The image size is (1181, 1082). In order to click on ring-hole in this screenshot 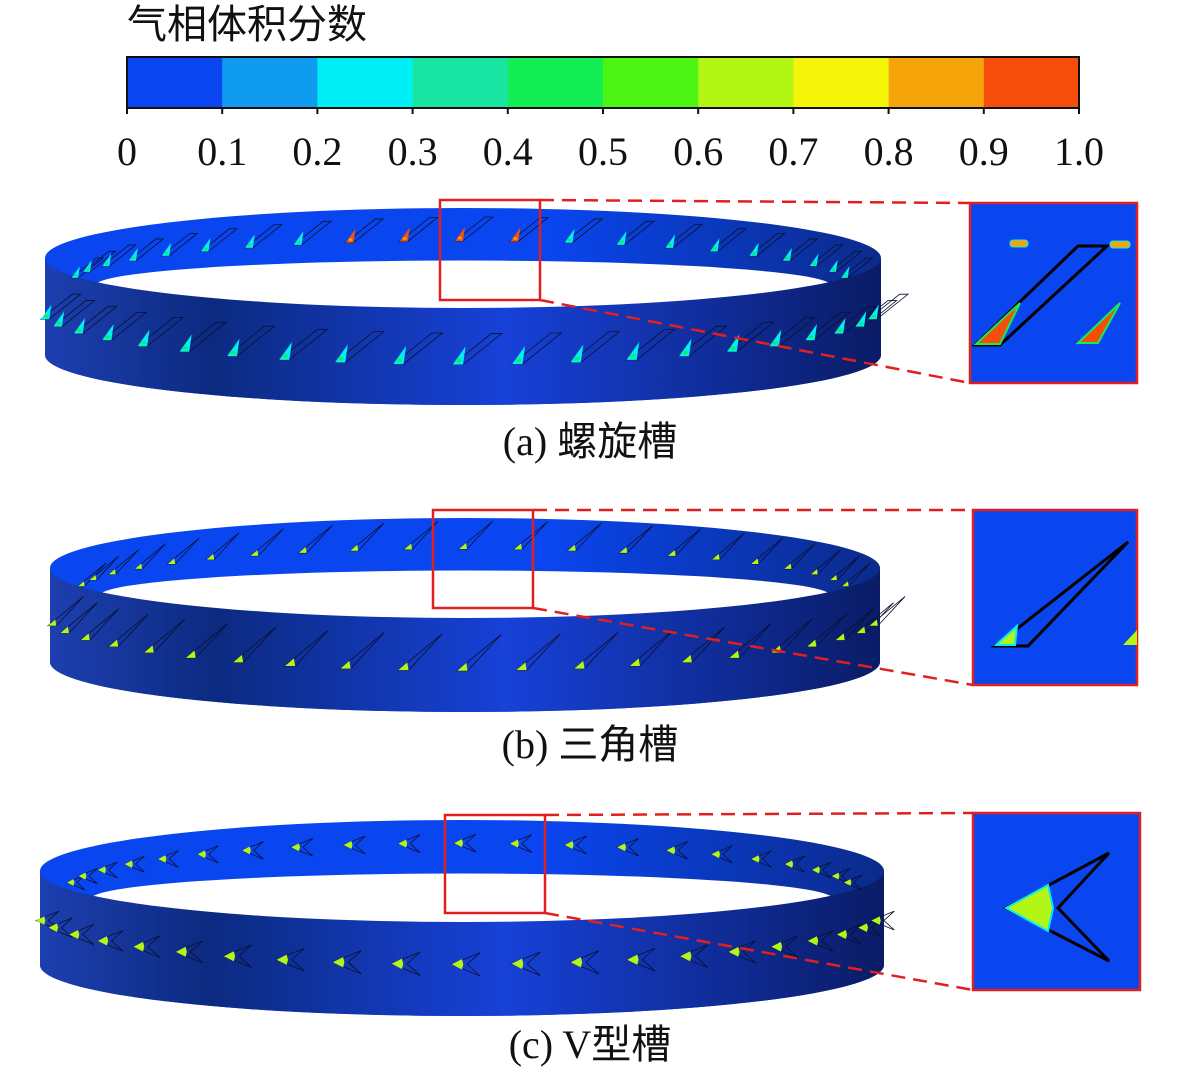, I will do `click(462, 899)`.